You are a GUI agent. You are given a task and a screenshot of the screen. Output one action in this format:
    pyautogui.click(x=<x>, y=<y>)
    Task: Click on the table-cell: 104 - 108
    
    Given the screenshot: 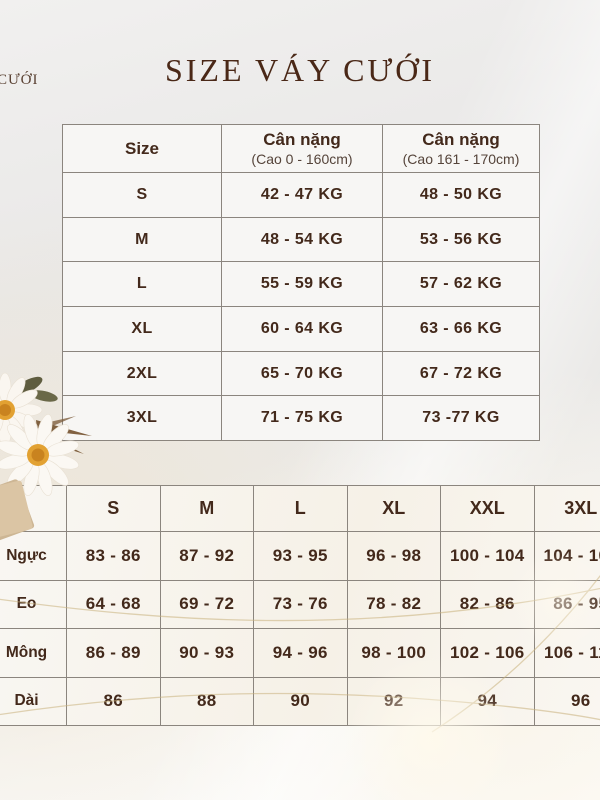 What is the action you would take?
    pyautogui.click(x=566, y=556)
    